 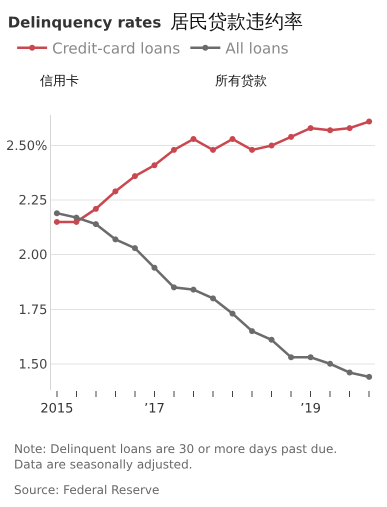 I want to click on chart-subtitle: 居民贷款违约率, so click(x=236, y=22).